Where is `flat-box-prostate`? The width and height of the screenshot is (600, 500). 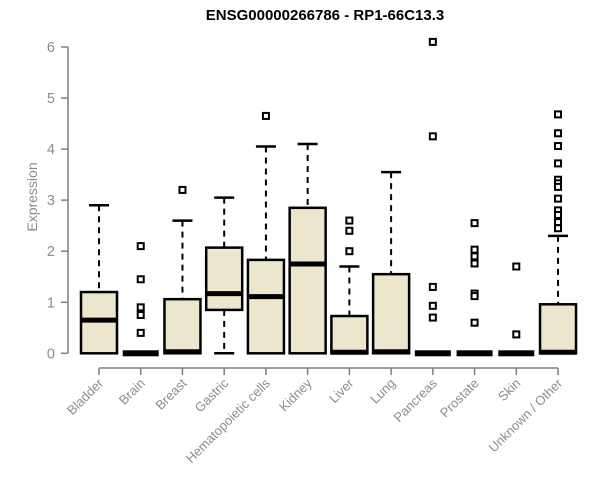 flat-box-prostate is located at coordinates (474, 353).